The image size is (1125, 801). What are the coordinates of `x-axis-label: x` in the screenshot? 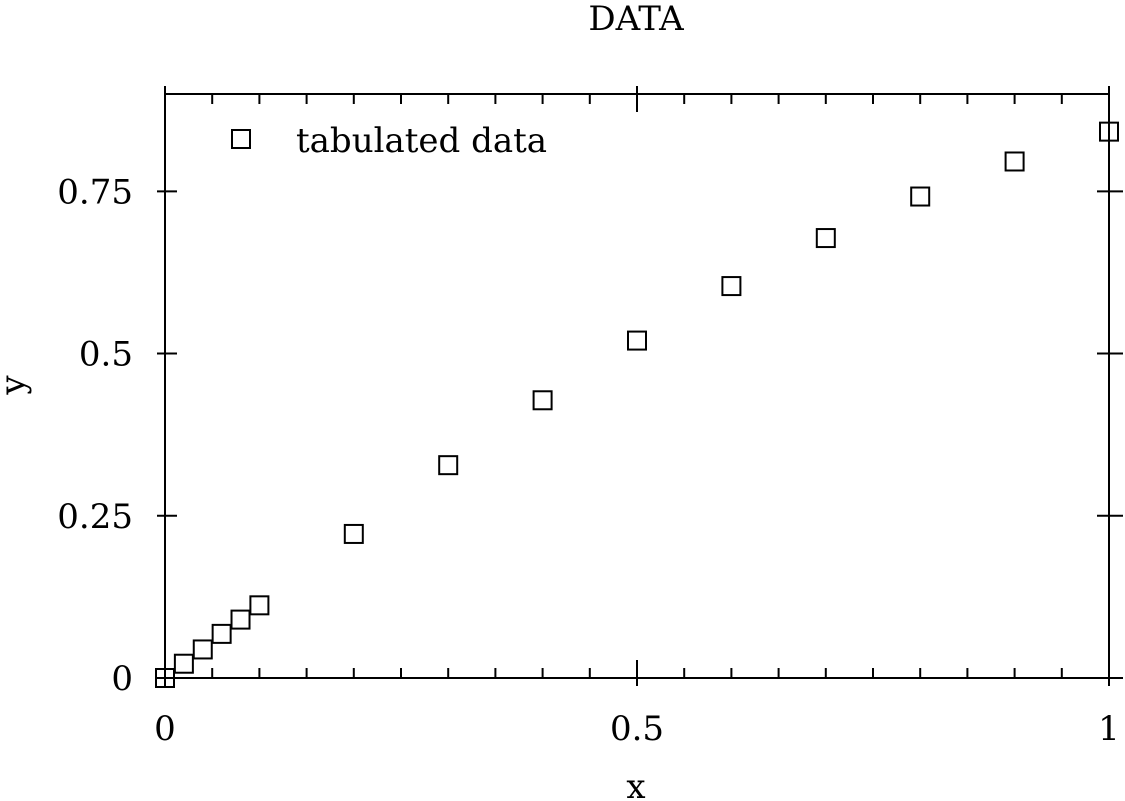 It's located at (635, 784).